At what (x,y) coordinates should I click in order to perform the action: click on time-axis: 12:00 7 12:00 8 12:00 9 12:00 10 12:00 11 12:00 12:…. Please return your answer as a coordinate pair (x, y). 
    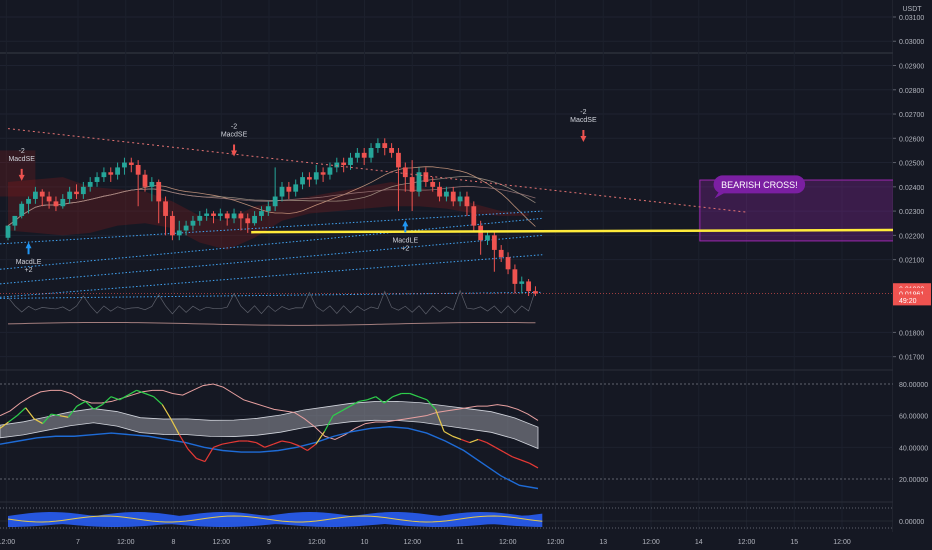
    Looking at the image, I should click on (425, 542).